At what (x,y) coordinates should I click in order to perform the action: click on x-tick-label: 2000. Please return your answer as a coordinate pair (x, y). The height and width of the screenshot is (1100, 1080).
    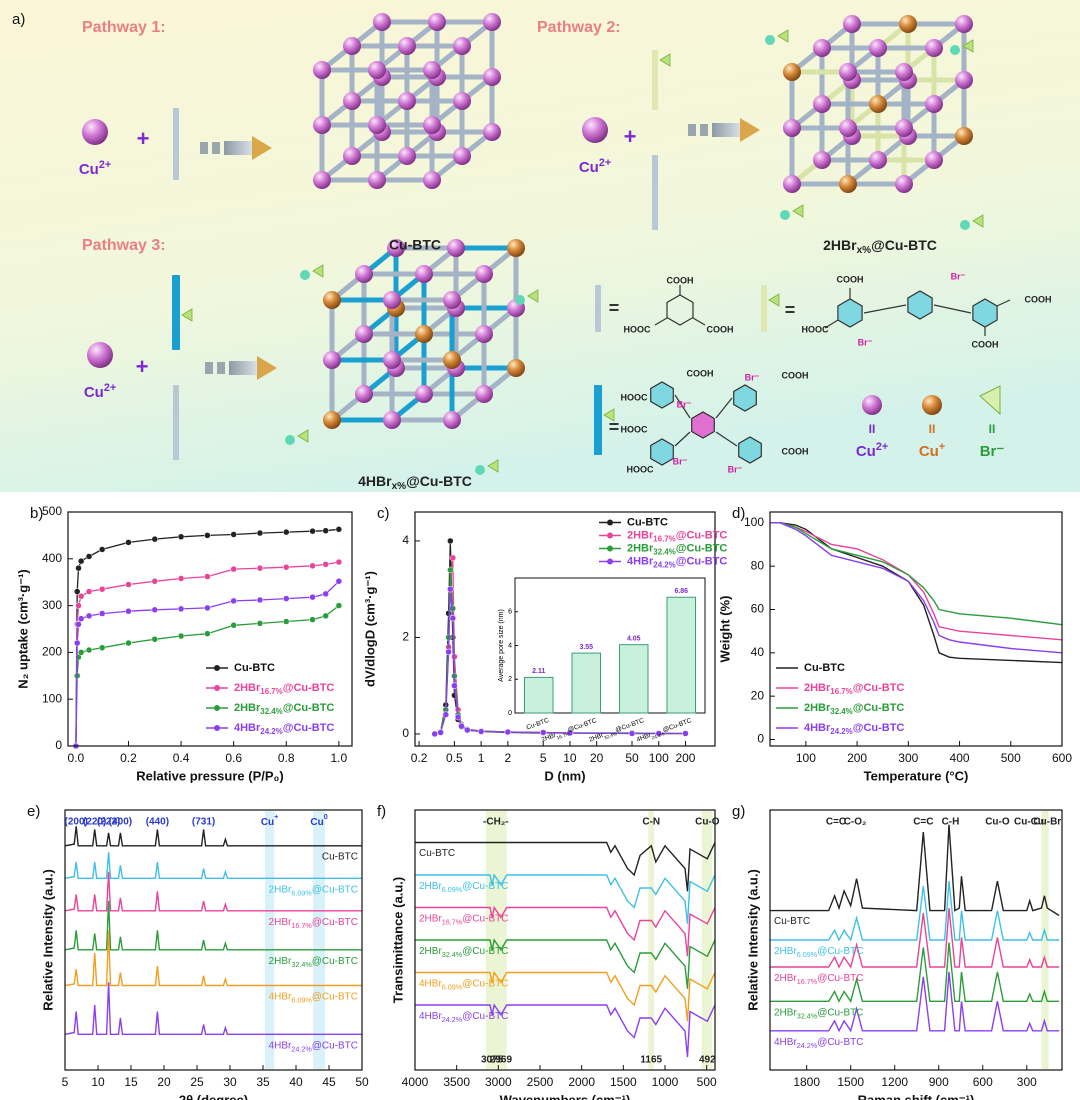
    Looking at the image, I should click on (581, 1082).